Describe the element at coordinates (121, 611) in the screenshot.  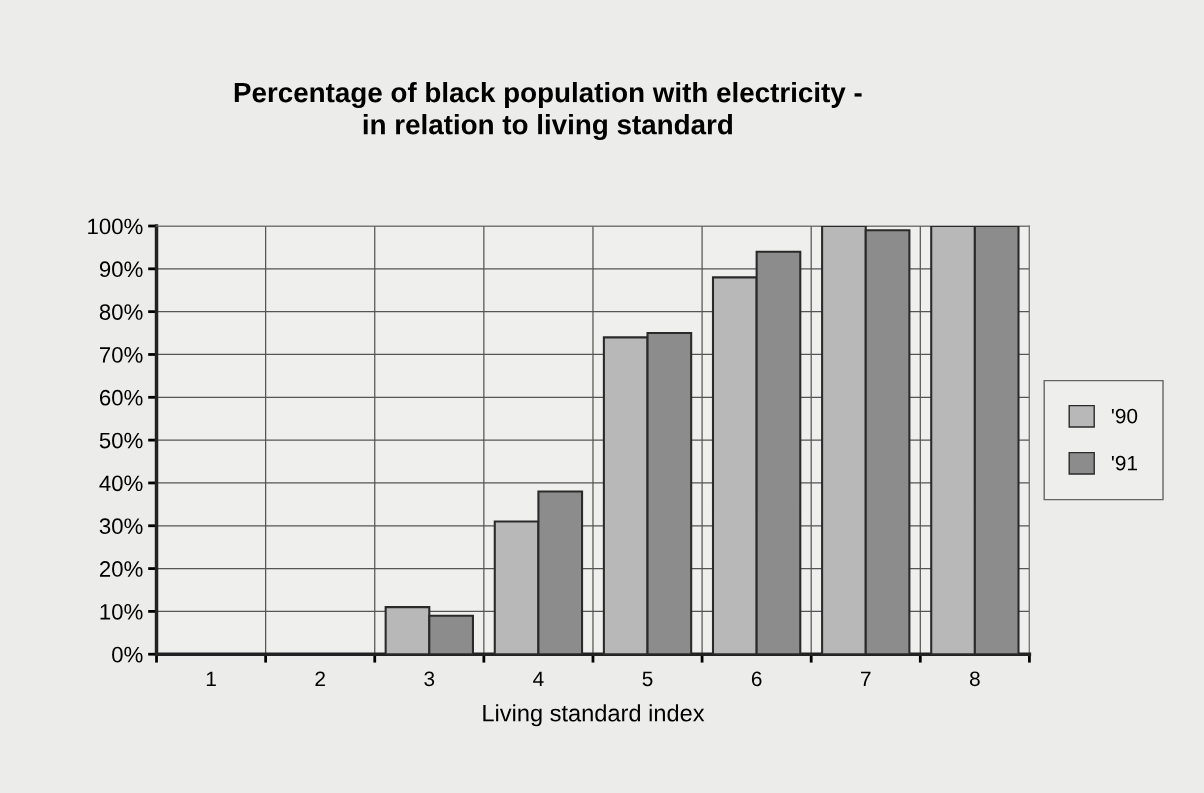
I see `y-tick-label: 10%` at that location.